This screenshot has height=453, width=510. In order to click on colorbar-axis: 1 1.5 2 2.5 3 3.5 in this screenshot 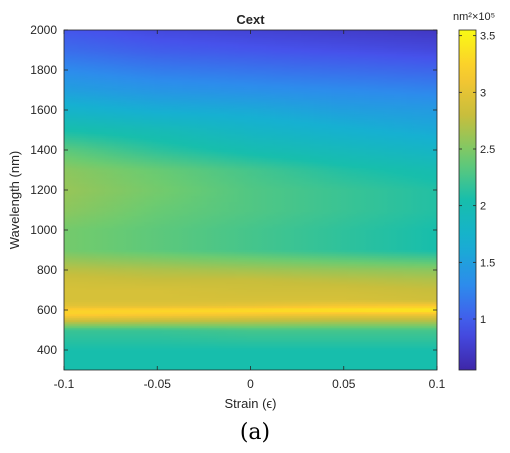, I will do `click(477, 178)`.